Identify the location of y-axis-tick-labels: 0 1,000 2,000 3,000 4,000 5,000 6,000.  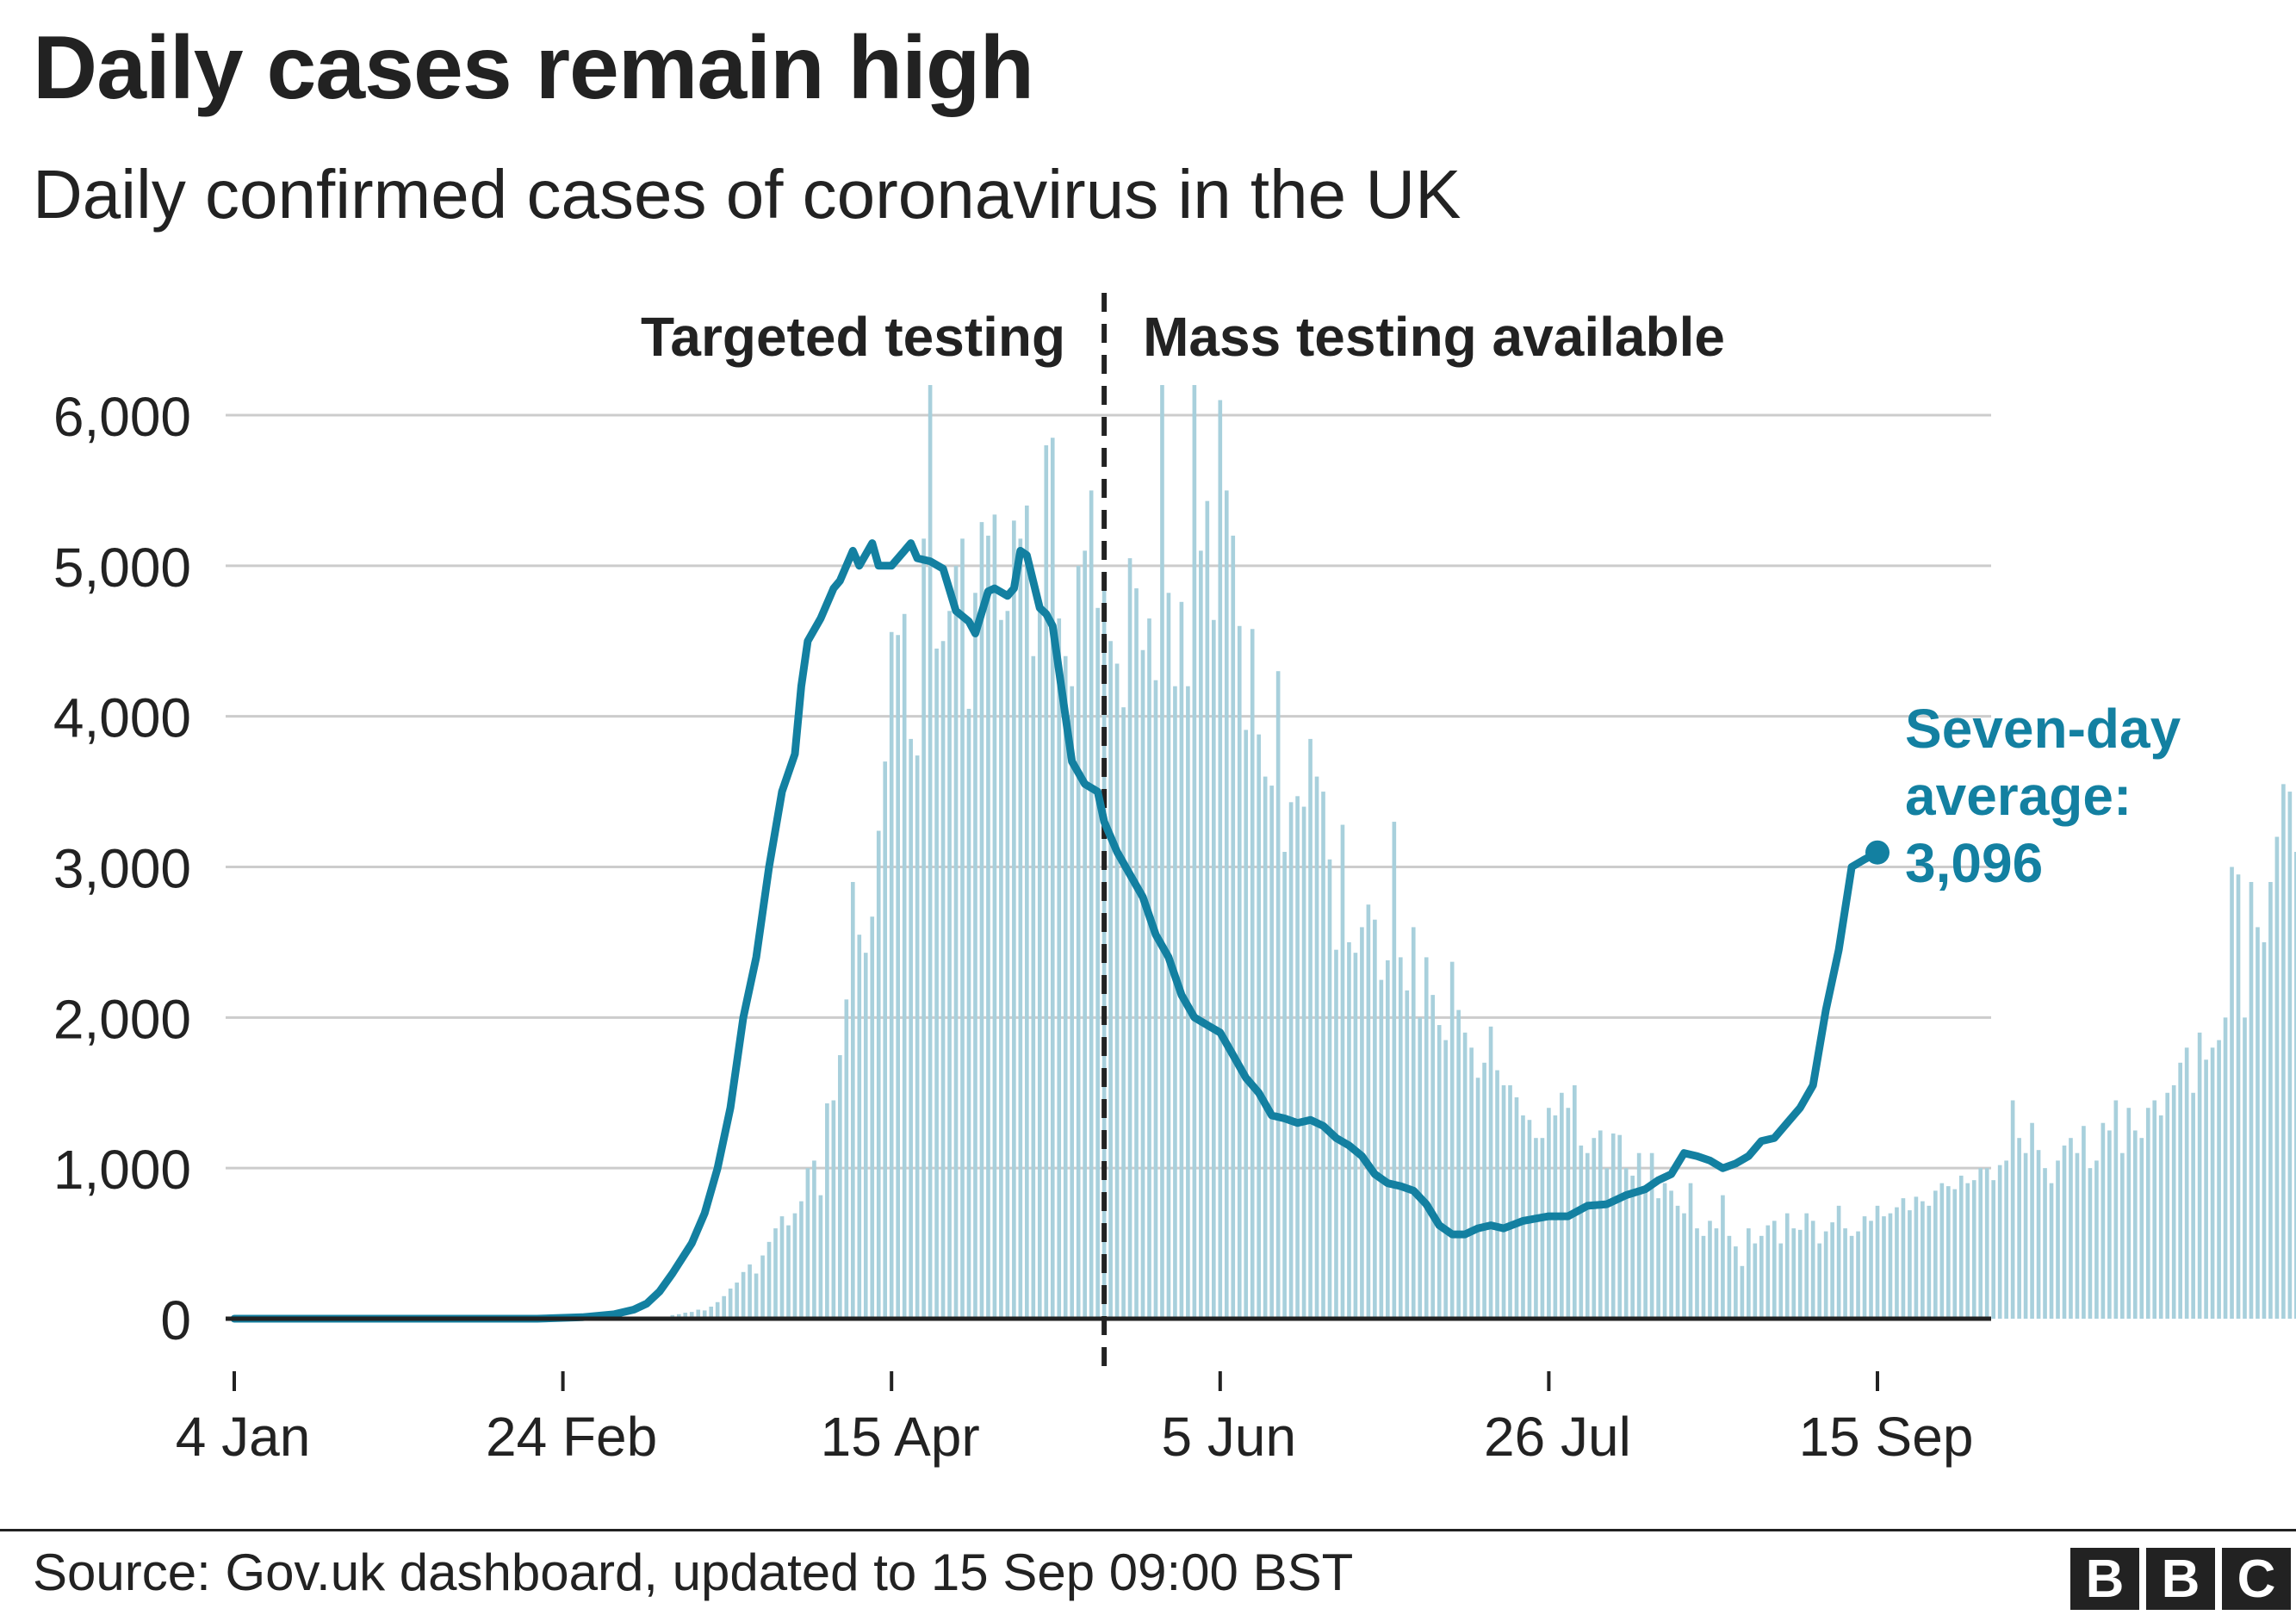
(122, 868).